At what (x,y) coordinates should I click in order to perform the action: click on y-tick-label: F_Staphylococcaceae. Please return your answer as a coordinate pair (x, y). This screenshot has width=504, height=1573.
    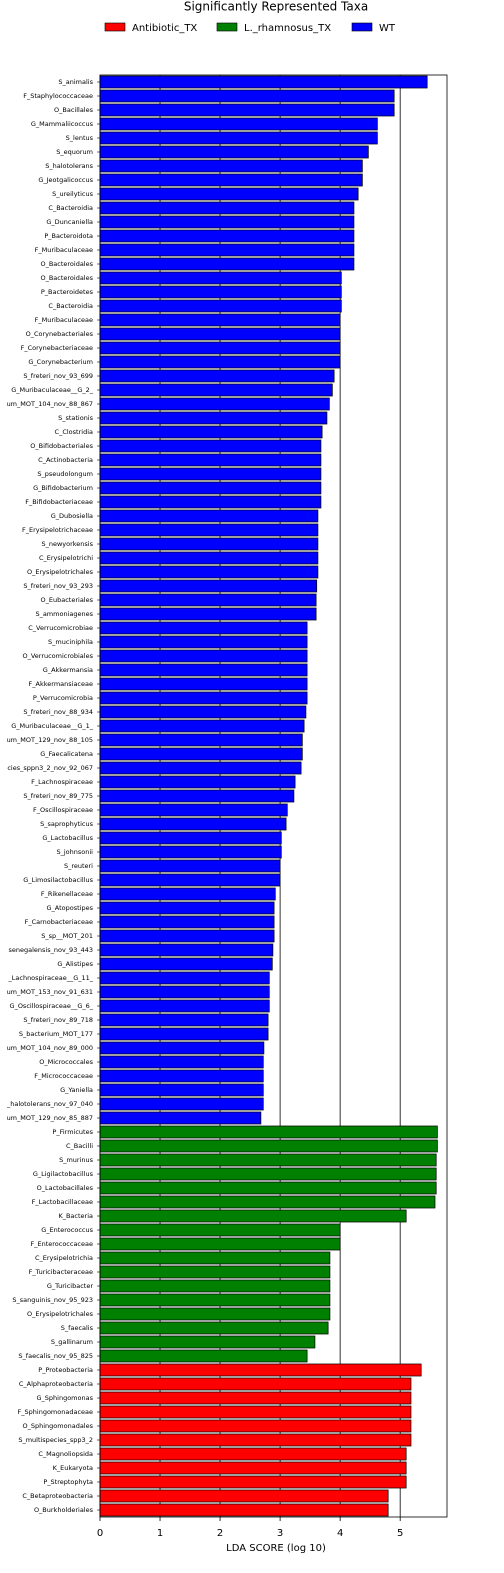
    Looking at the image, I should click on (58, 96).